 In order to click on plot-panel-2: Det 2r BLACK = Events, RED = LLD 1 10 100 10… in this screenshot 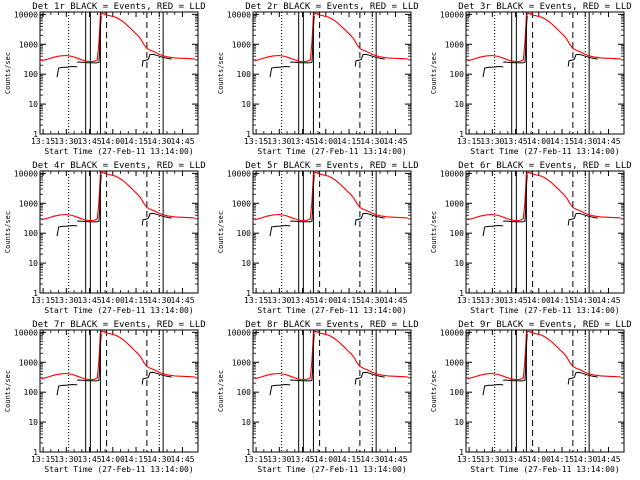, I will do `click(318, 79)`.